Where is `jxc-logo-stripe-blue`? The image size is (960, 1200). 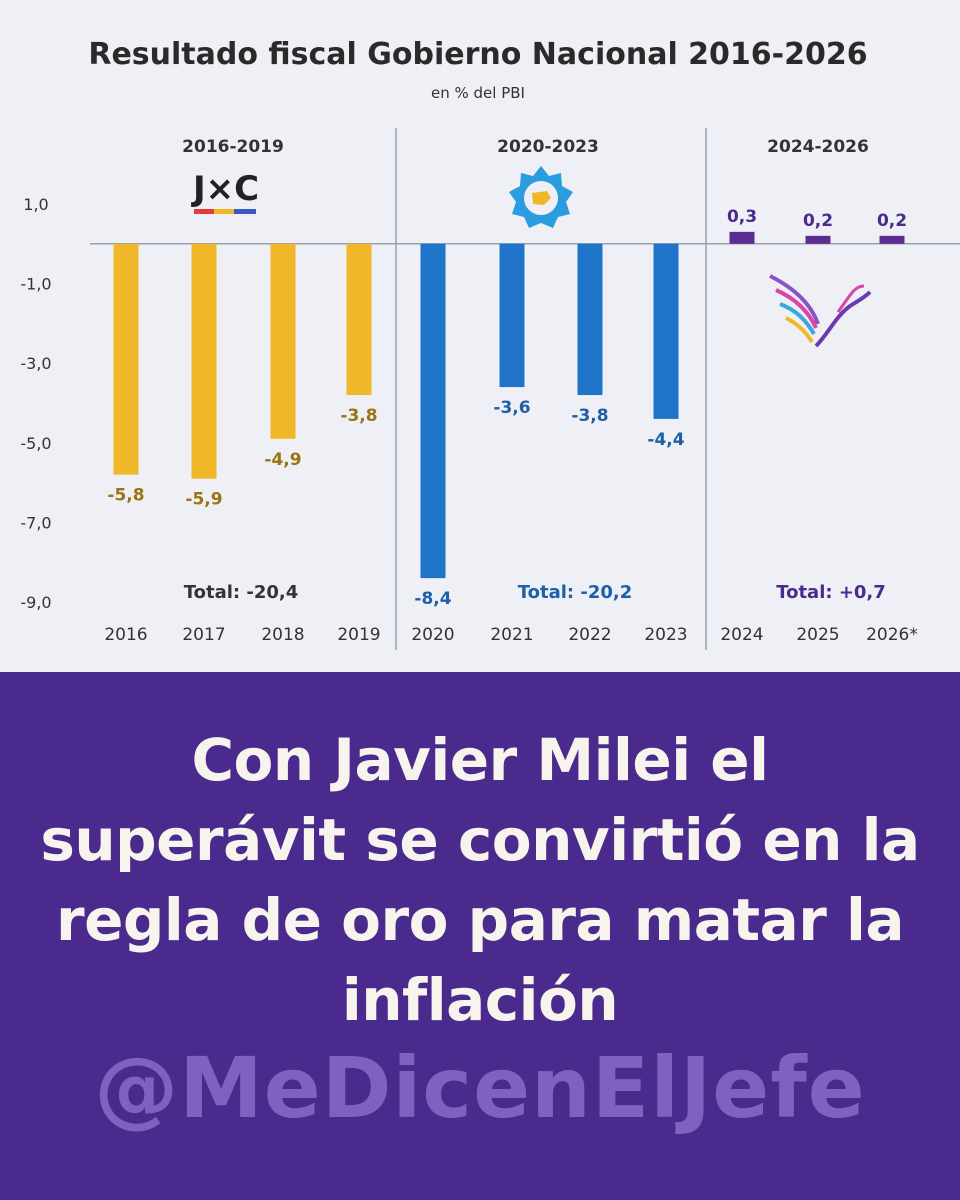
jxc-logo-stripe-blue is located at coordinates (245, 211).